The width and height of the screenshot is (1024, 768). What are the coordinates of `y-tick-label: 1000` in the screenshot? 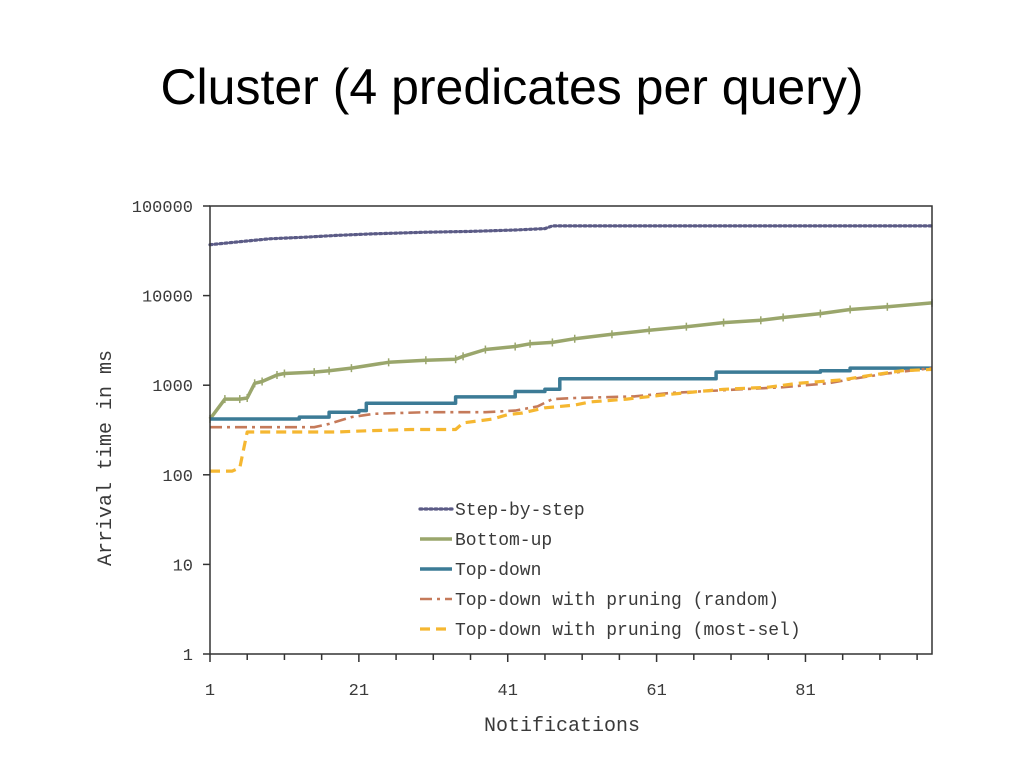 It's located at (172, 387).